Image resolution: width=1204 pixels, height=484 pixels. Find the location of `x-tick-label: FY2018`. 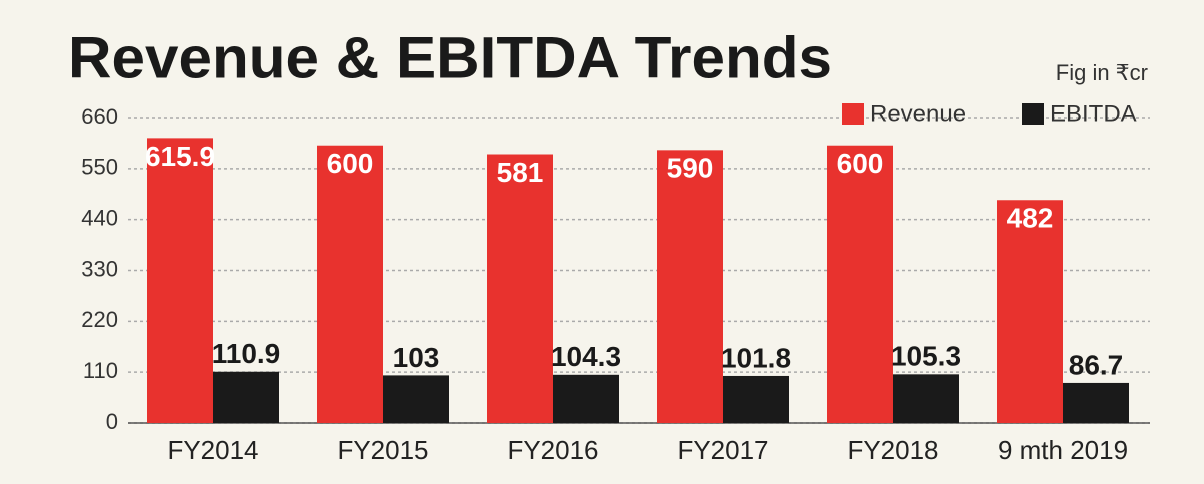

x-tick-label: FY2018 is located at coordinates (892, 450).